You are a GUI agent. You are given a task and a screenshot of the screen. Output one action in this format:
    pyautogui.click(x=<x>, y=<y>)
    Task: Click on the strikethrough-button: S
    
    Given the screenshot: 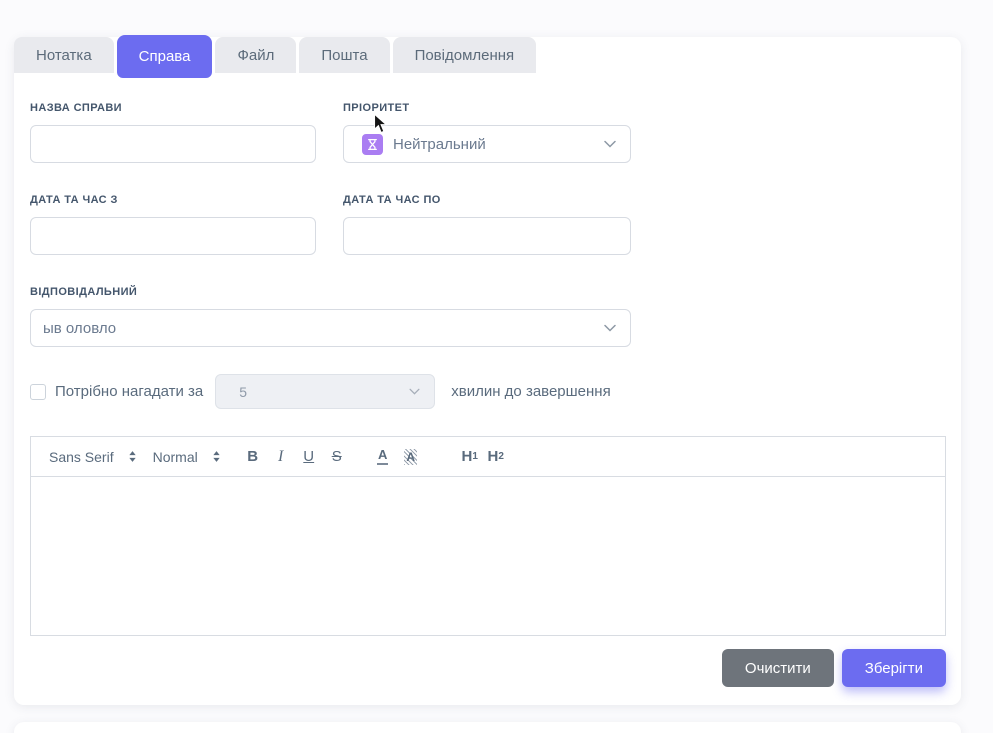 What is the action you would take?
    pyautogui.click(x=337, y=457)
    